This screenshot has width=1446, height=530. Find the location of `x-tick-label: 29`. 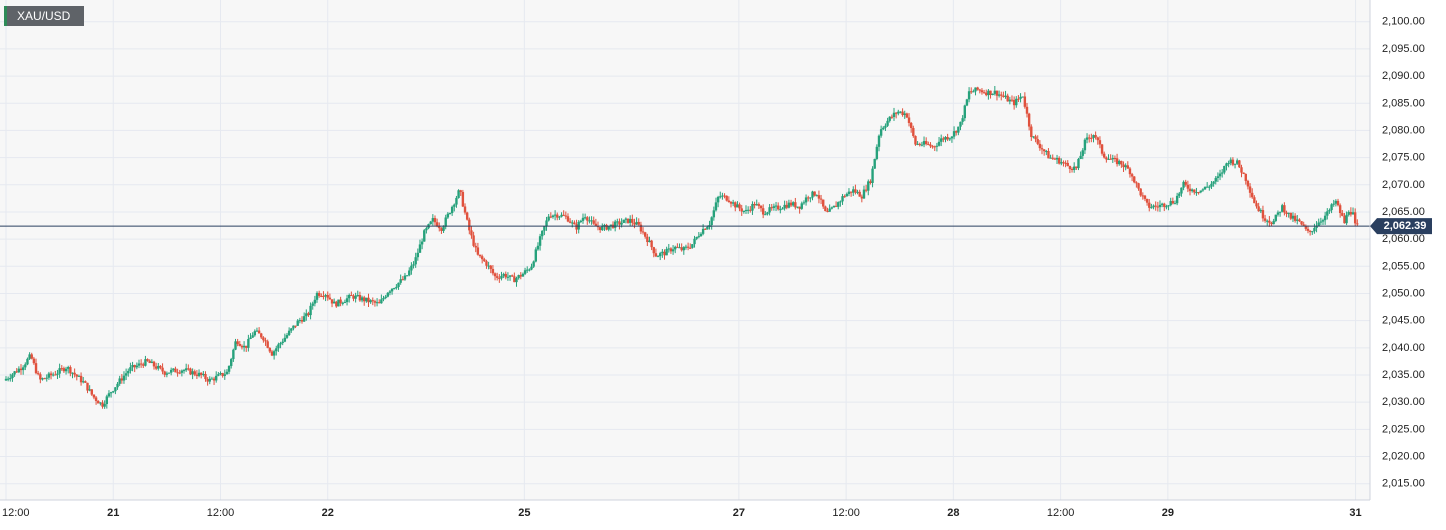

x-tick-label: 29 is located at coordinates (1168, 513).